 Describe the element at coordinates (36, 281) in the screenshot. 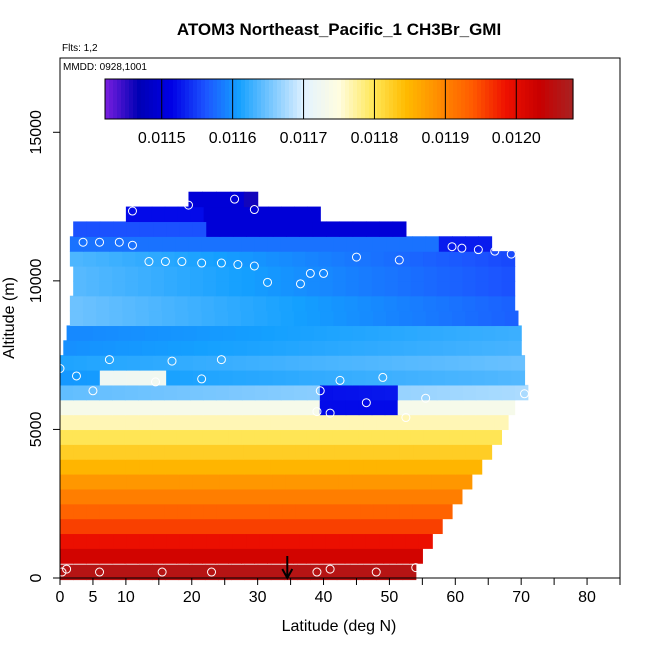

I see `y-tick-label: 10000` at that location.